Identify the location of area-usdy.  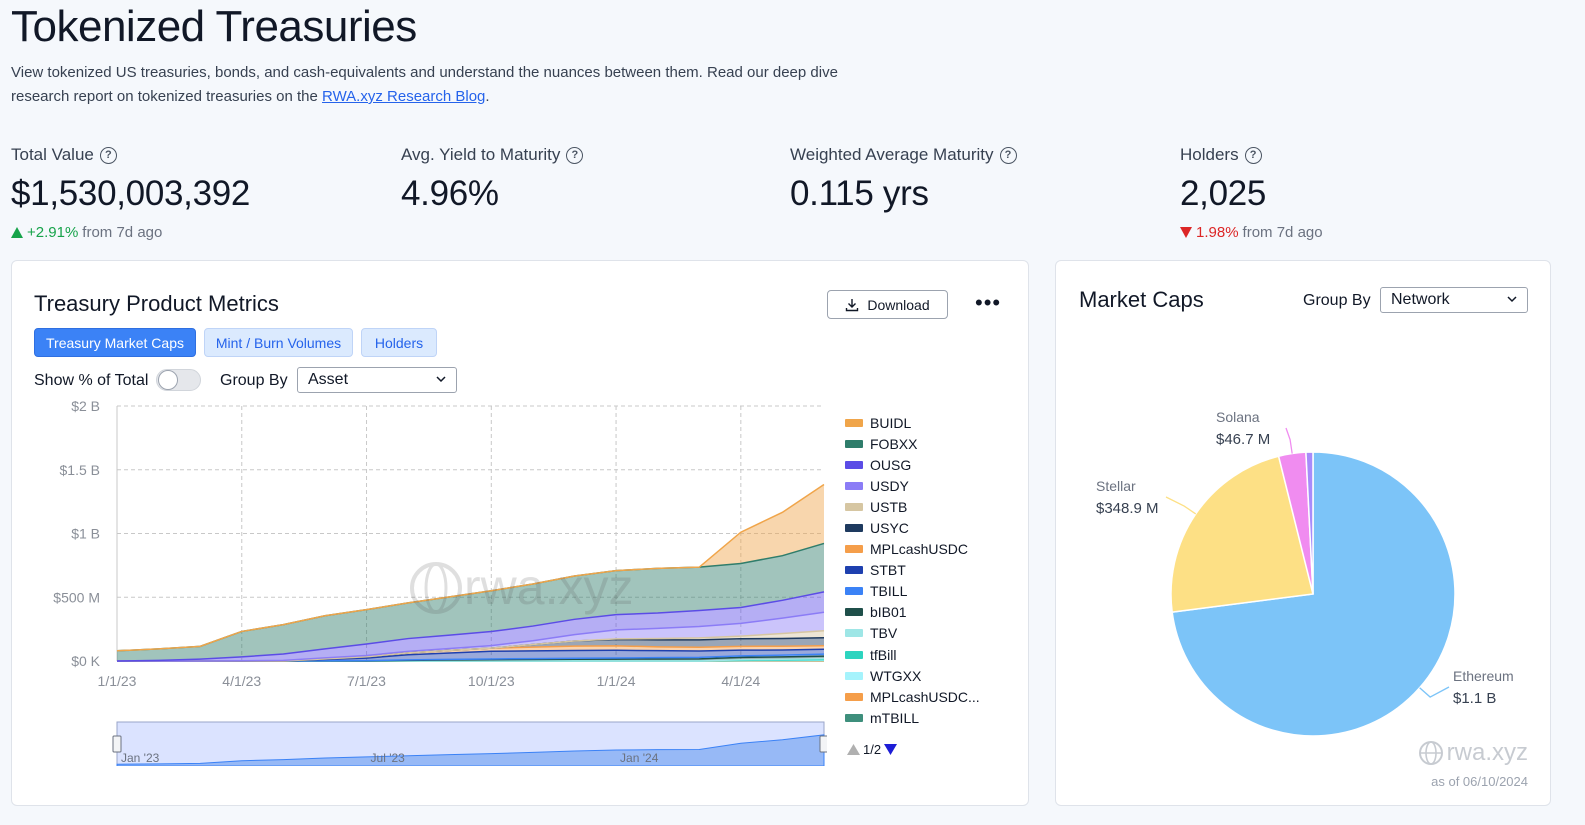
(470, 636).